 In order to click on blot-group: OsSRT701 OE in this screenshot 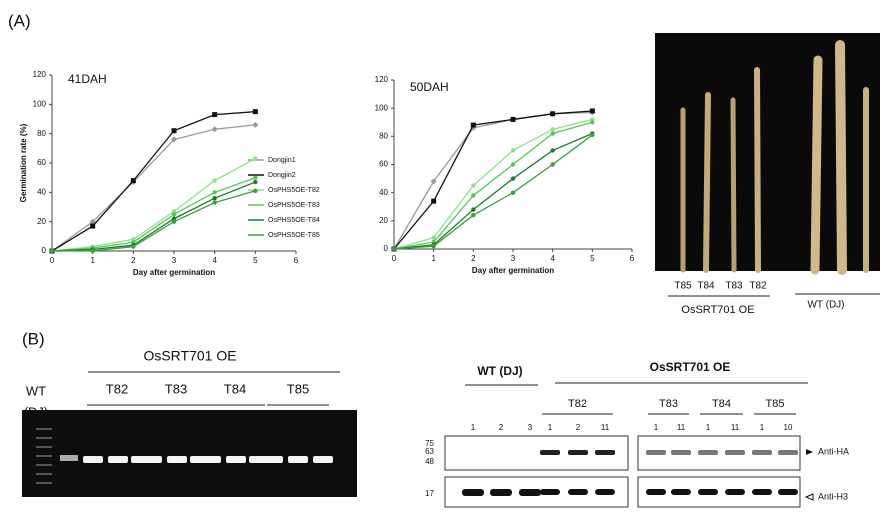, I will do `click(690, 367)`.